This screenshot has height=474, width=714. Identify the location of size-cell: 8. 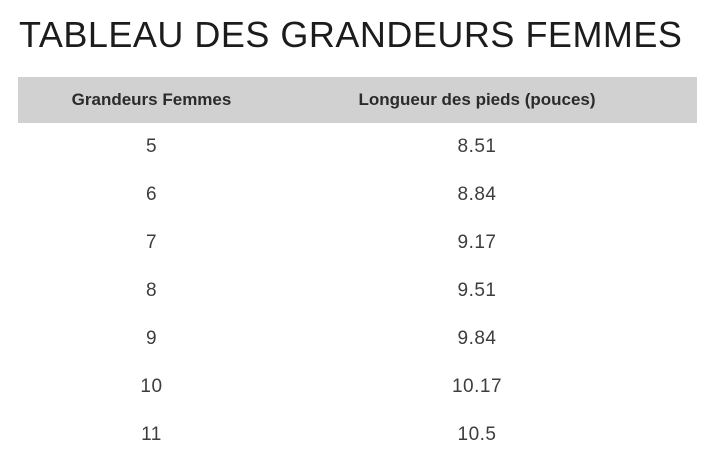
(151, 291).